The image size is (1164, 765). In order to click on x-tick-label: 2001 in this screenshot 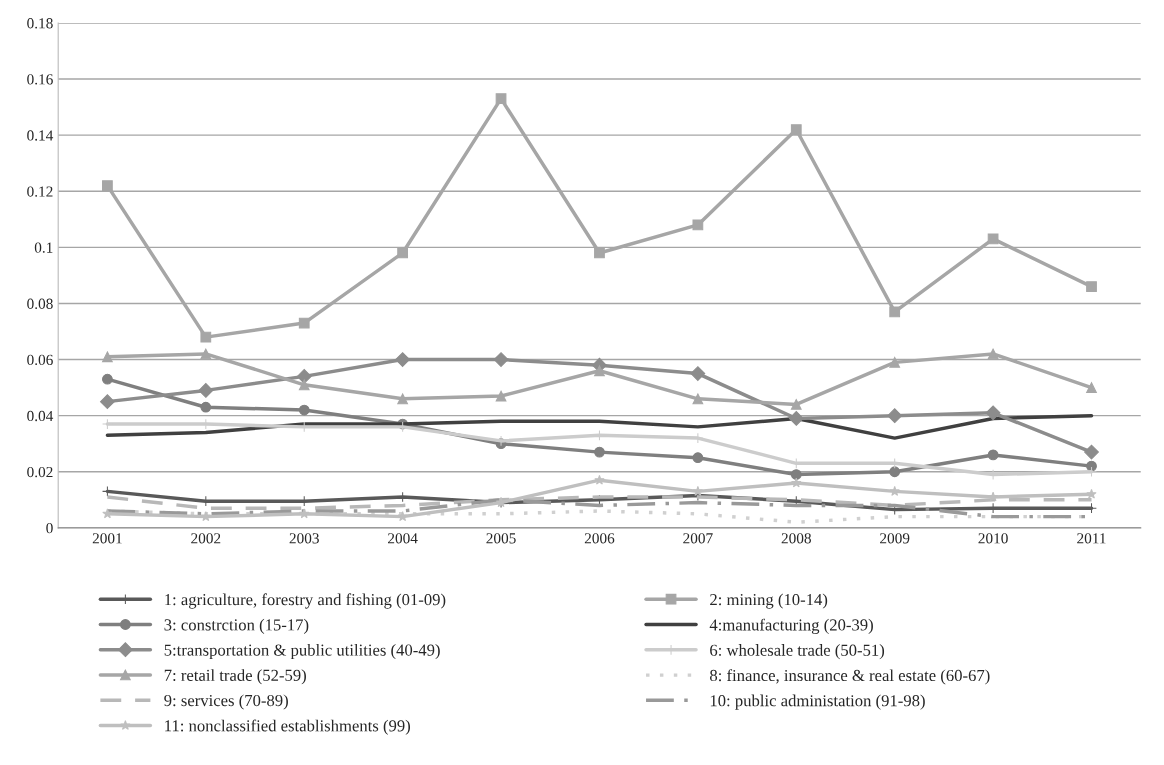, I will do `click(107, 538)`.